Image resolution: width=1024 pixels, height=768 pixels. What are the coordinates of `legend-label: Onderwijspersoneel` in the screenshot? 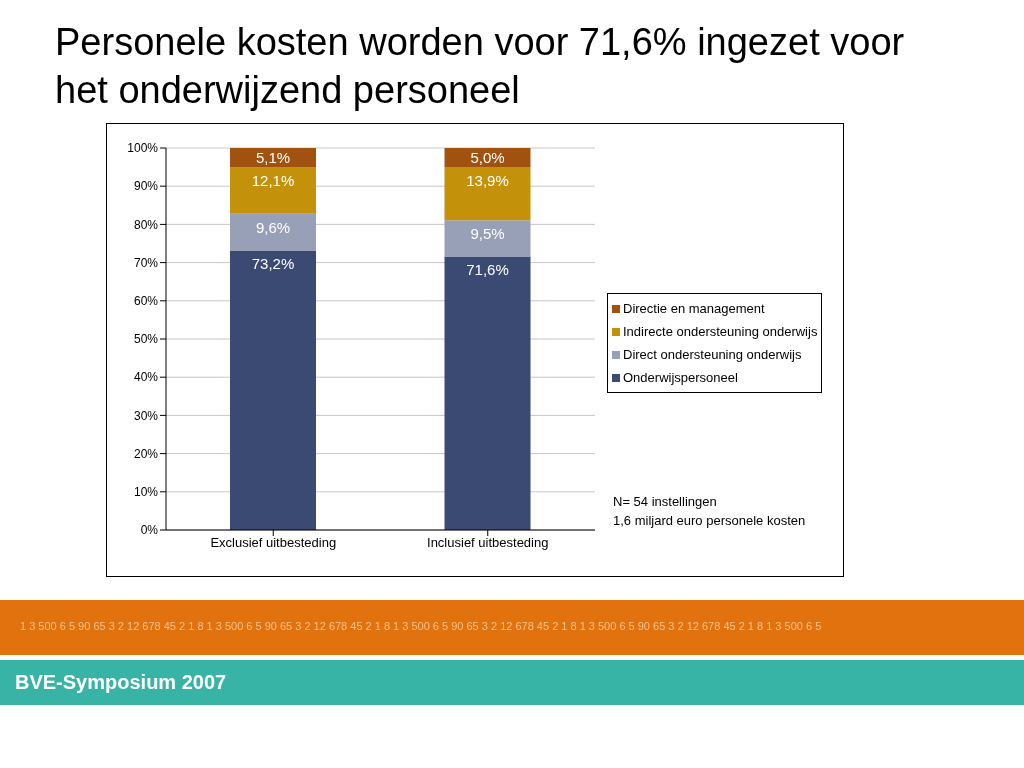 It's located at (680, 377).